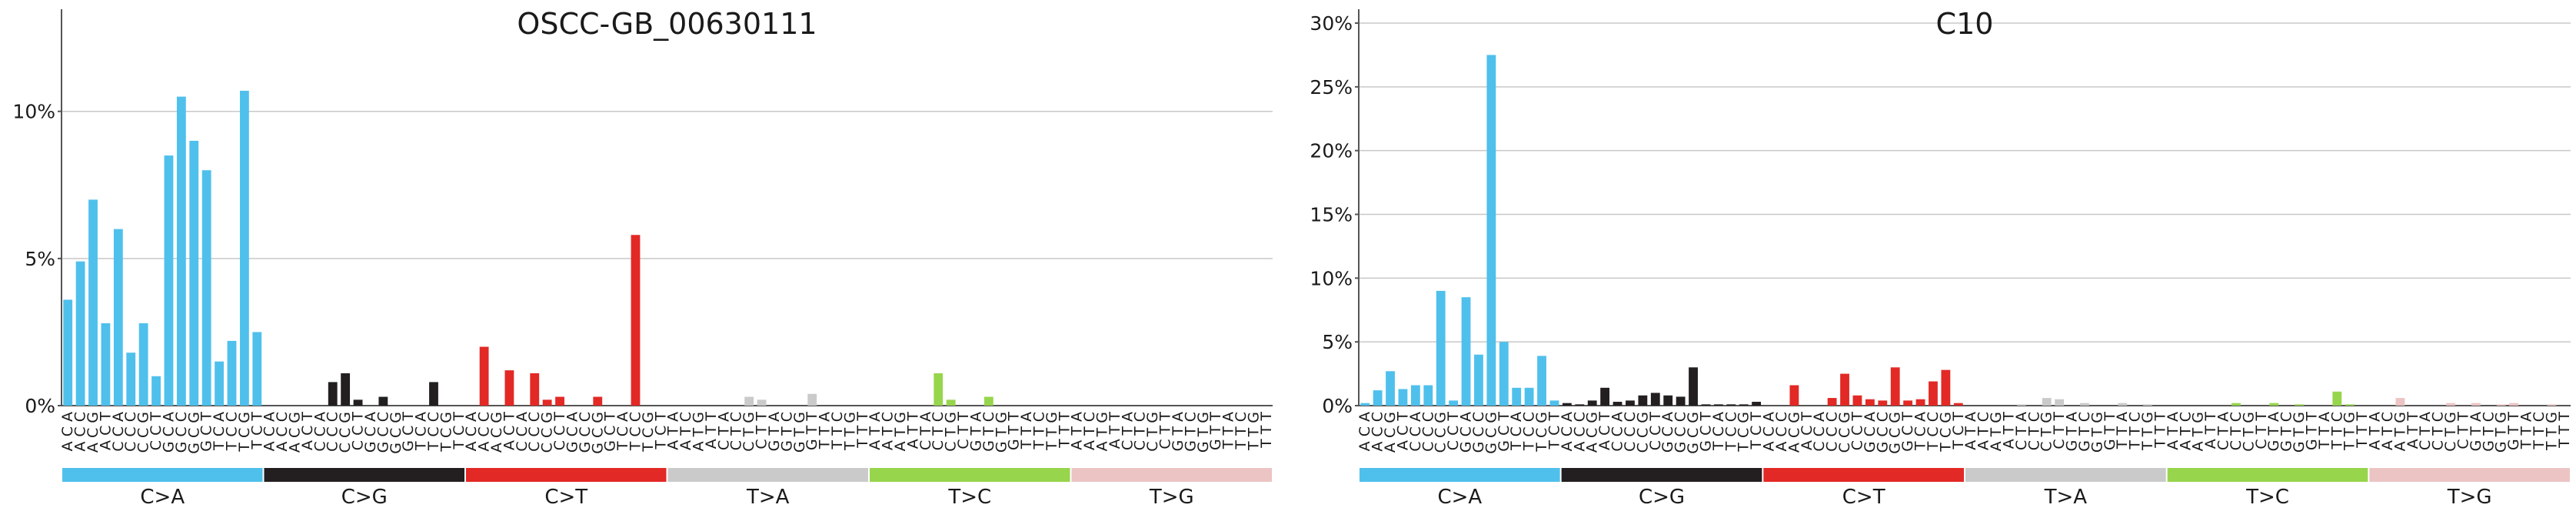 This screenshot has height=518, width=2576. What do you see at coordinates (433, 431) in the screenshot?
I see `x-tick-label: T C C` at bounding box center [433, 431].